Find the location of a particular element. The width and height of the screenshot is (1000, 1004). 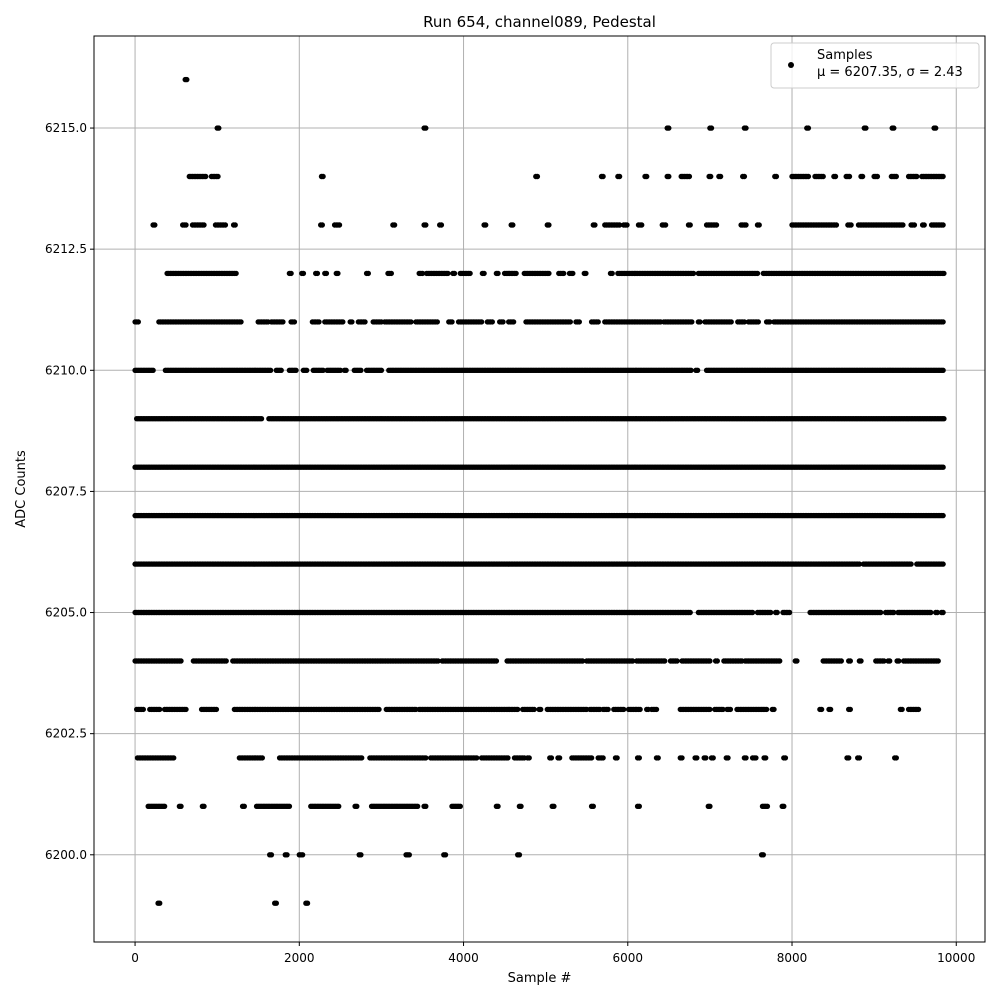

x-tick-label: 0 is located at coordinates (135, 958).